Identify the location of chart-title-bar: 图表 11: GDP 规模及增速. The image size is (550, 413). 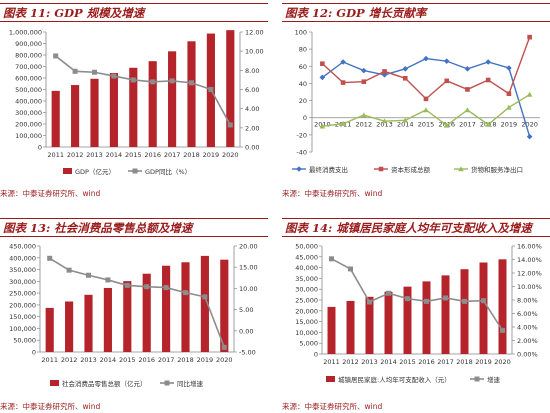
(134, 12).